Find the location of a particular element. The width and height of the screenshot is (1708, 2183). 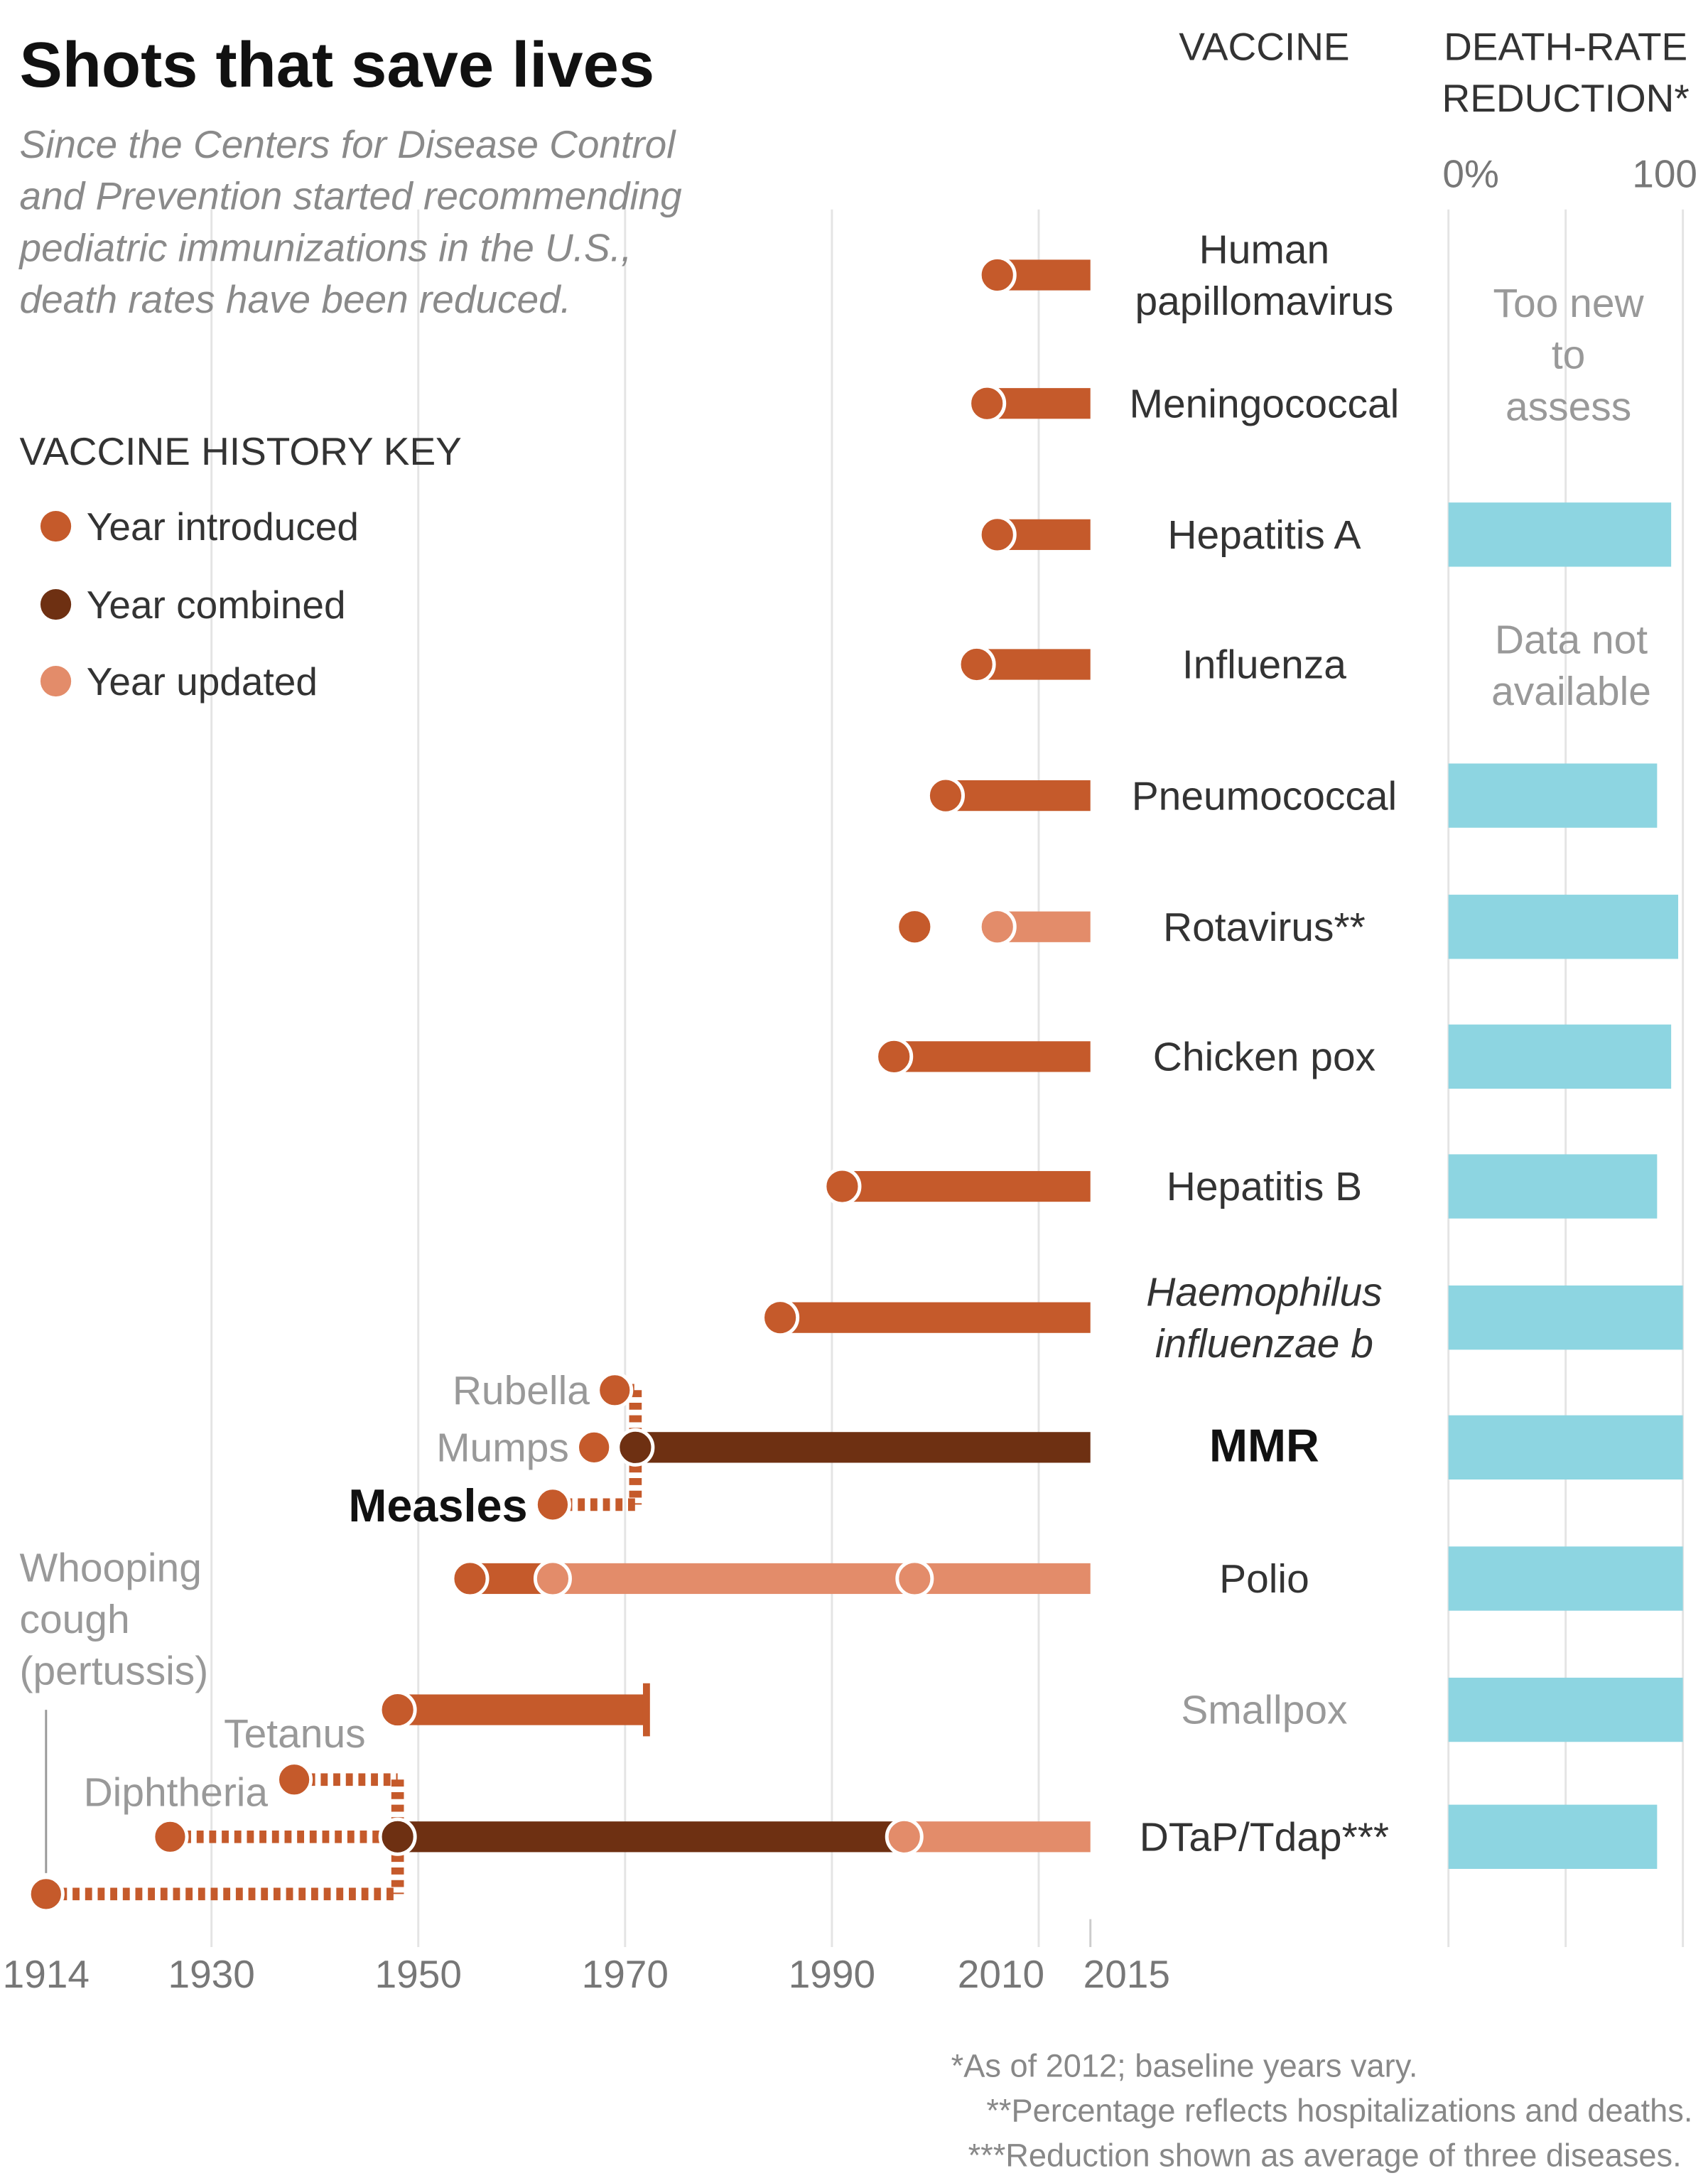

component-label: Diphtheria is located at coordinates (176, 1793).